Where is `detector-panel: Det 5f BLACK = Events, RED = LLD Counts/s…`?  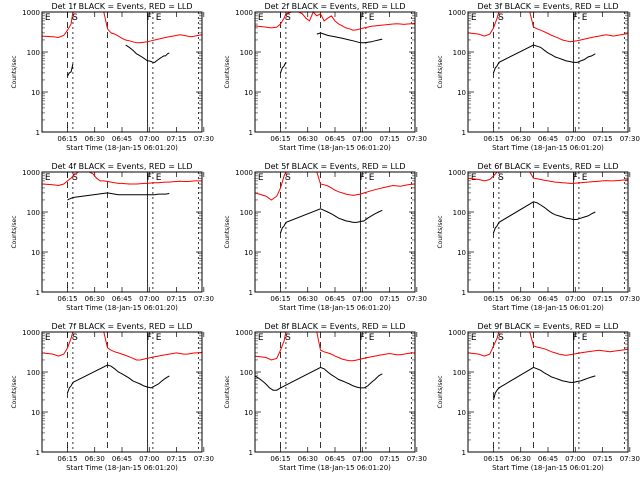 detector-panel: Det 5f BLACK = Events, RED = LLD Counts/s… is located at coordinates (325, 237).